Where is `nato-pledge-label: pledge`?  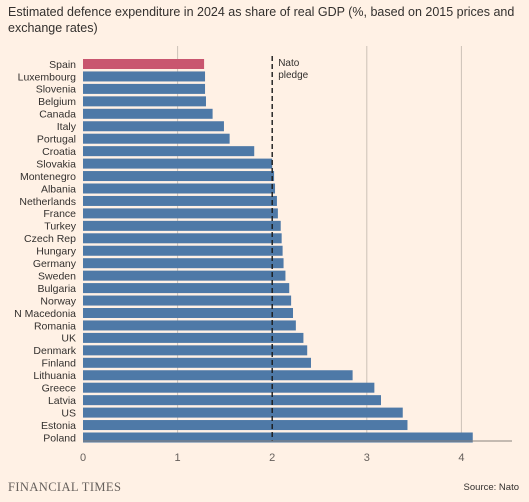 nato-pledge-label: pledge is located at coordinates (293, 75).